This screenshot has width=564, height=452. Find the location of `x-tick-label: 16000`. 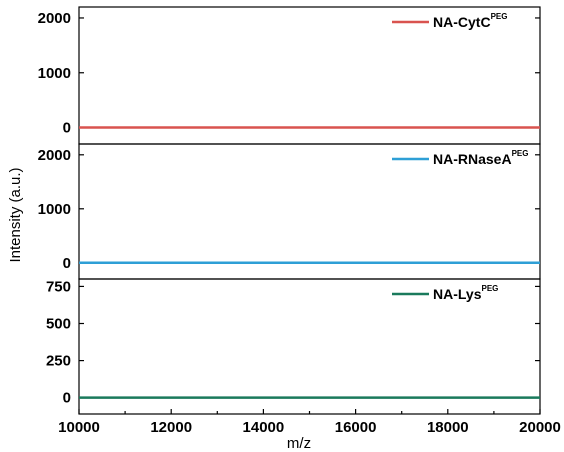

x-tick-label: 16000 is located at coordinates (356, 427).